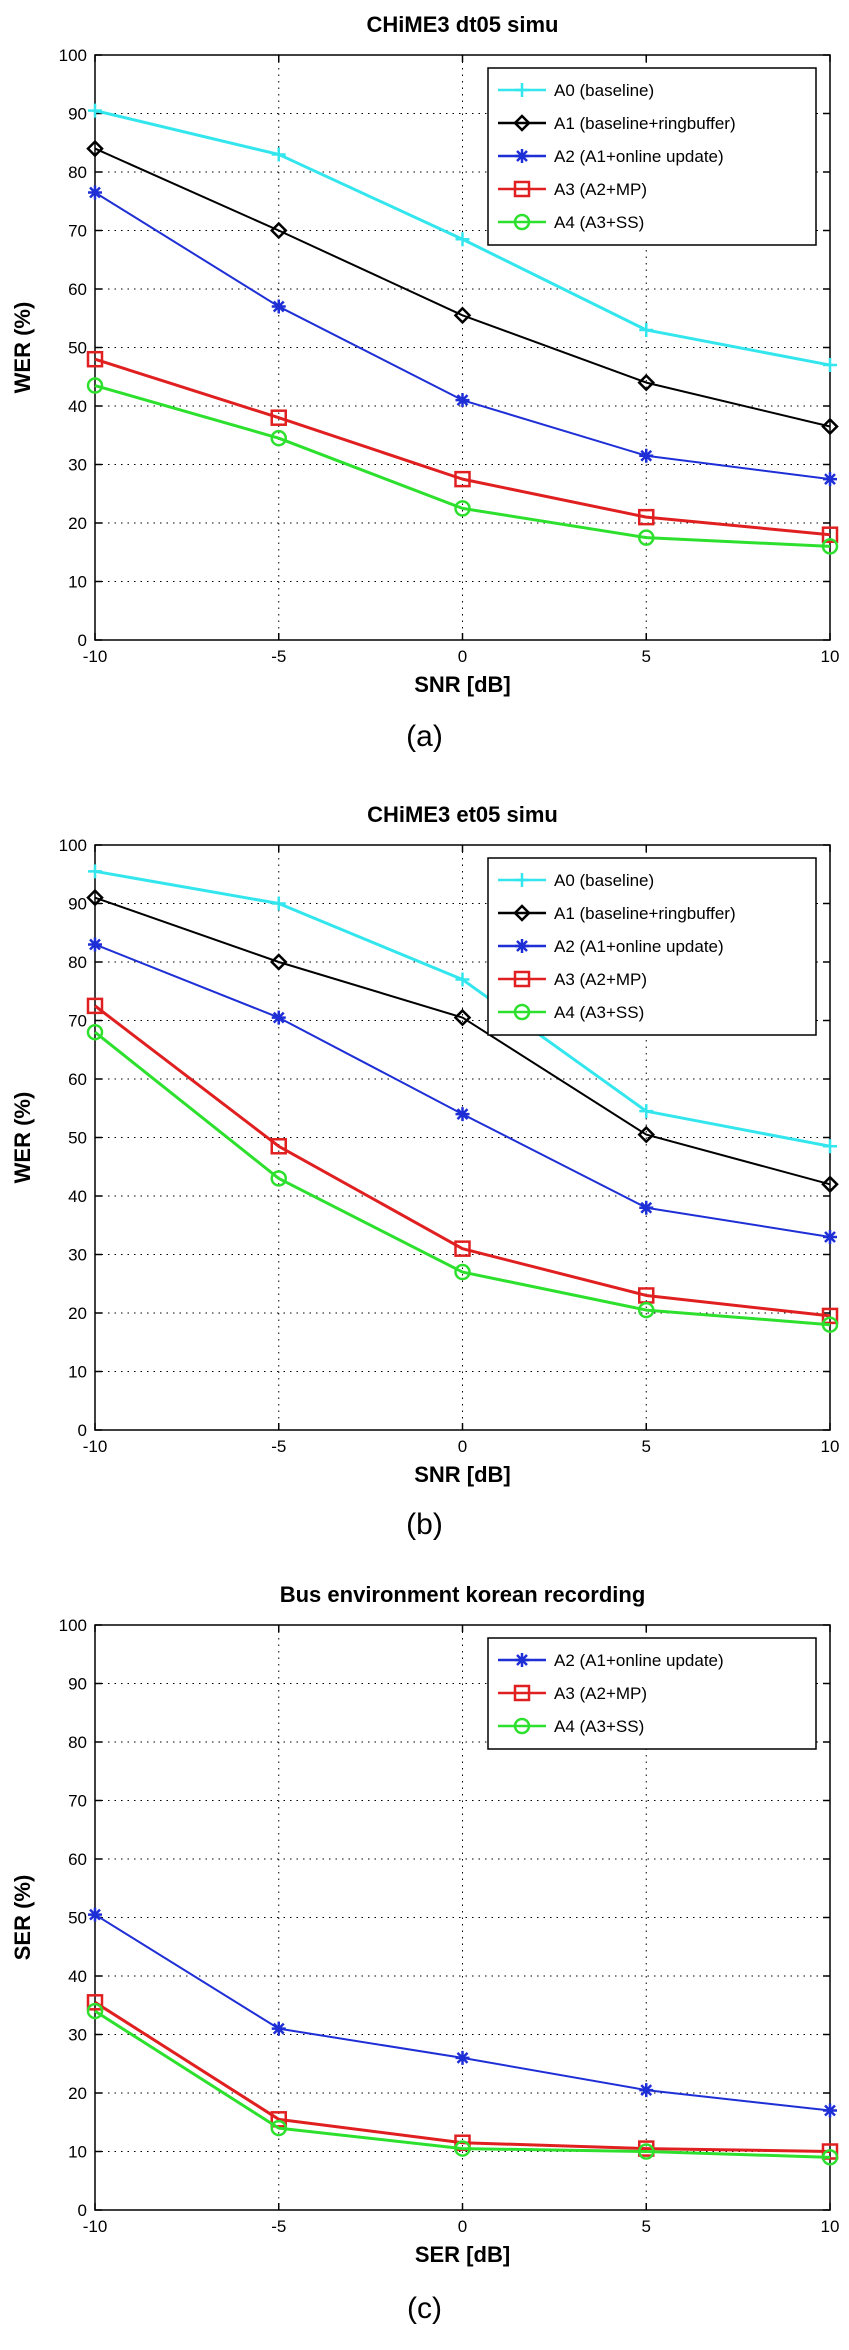  What do you see at coordinates (77, 289) in the screenshot?
I see `y-tick-label: 60` at bounding box center [77, 289].